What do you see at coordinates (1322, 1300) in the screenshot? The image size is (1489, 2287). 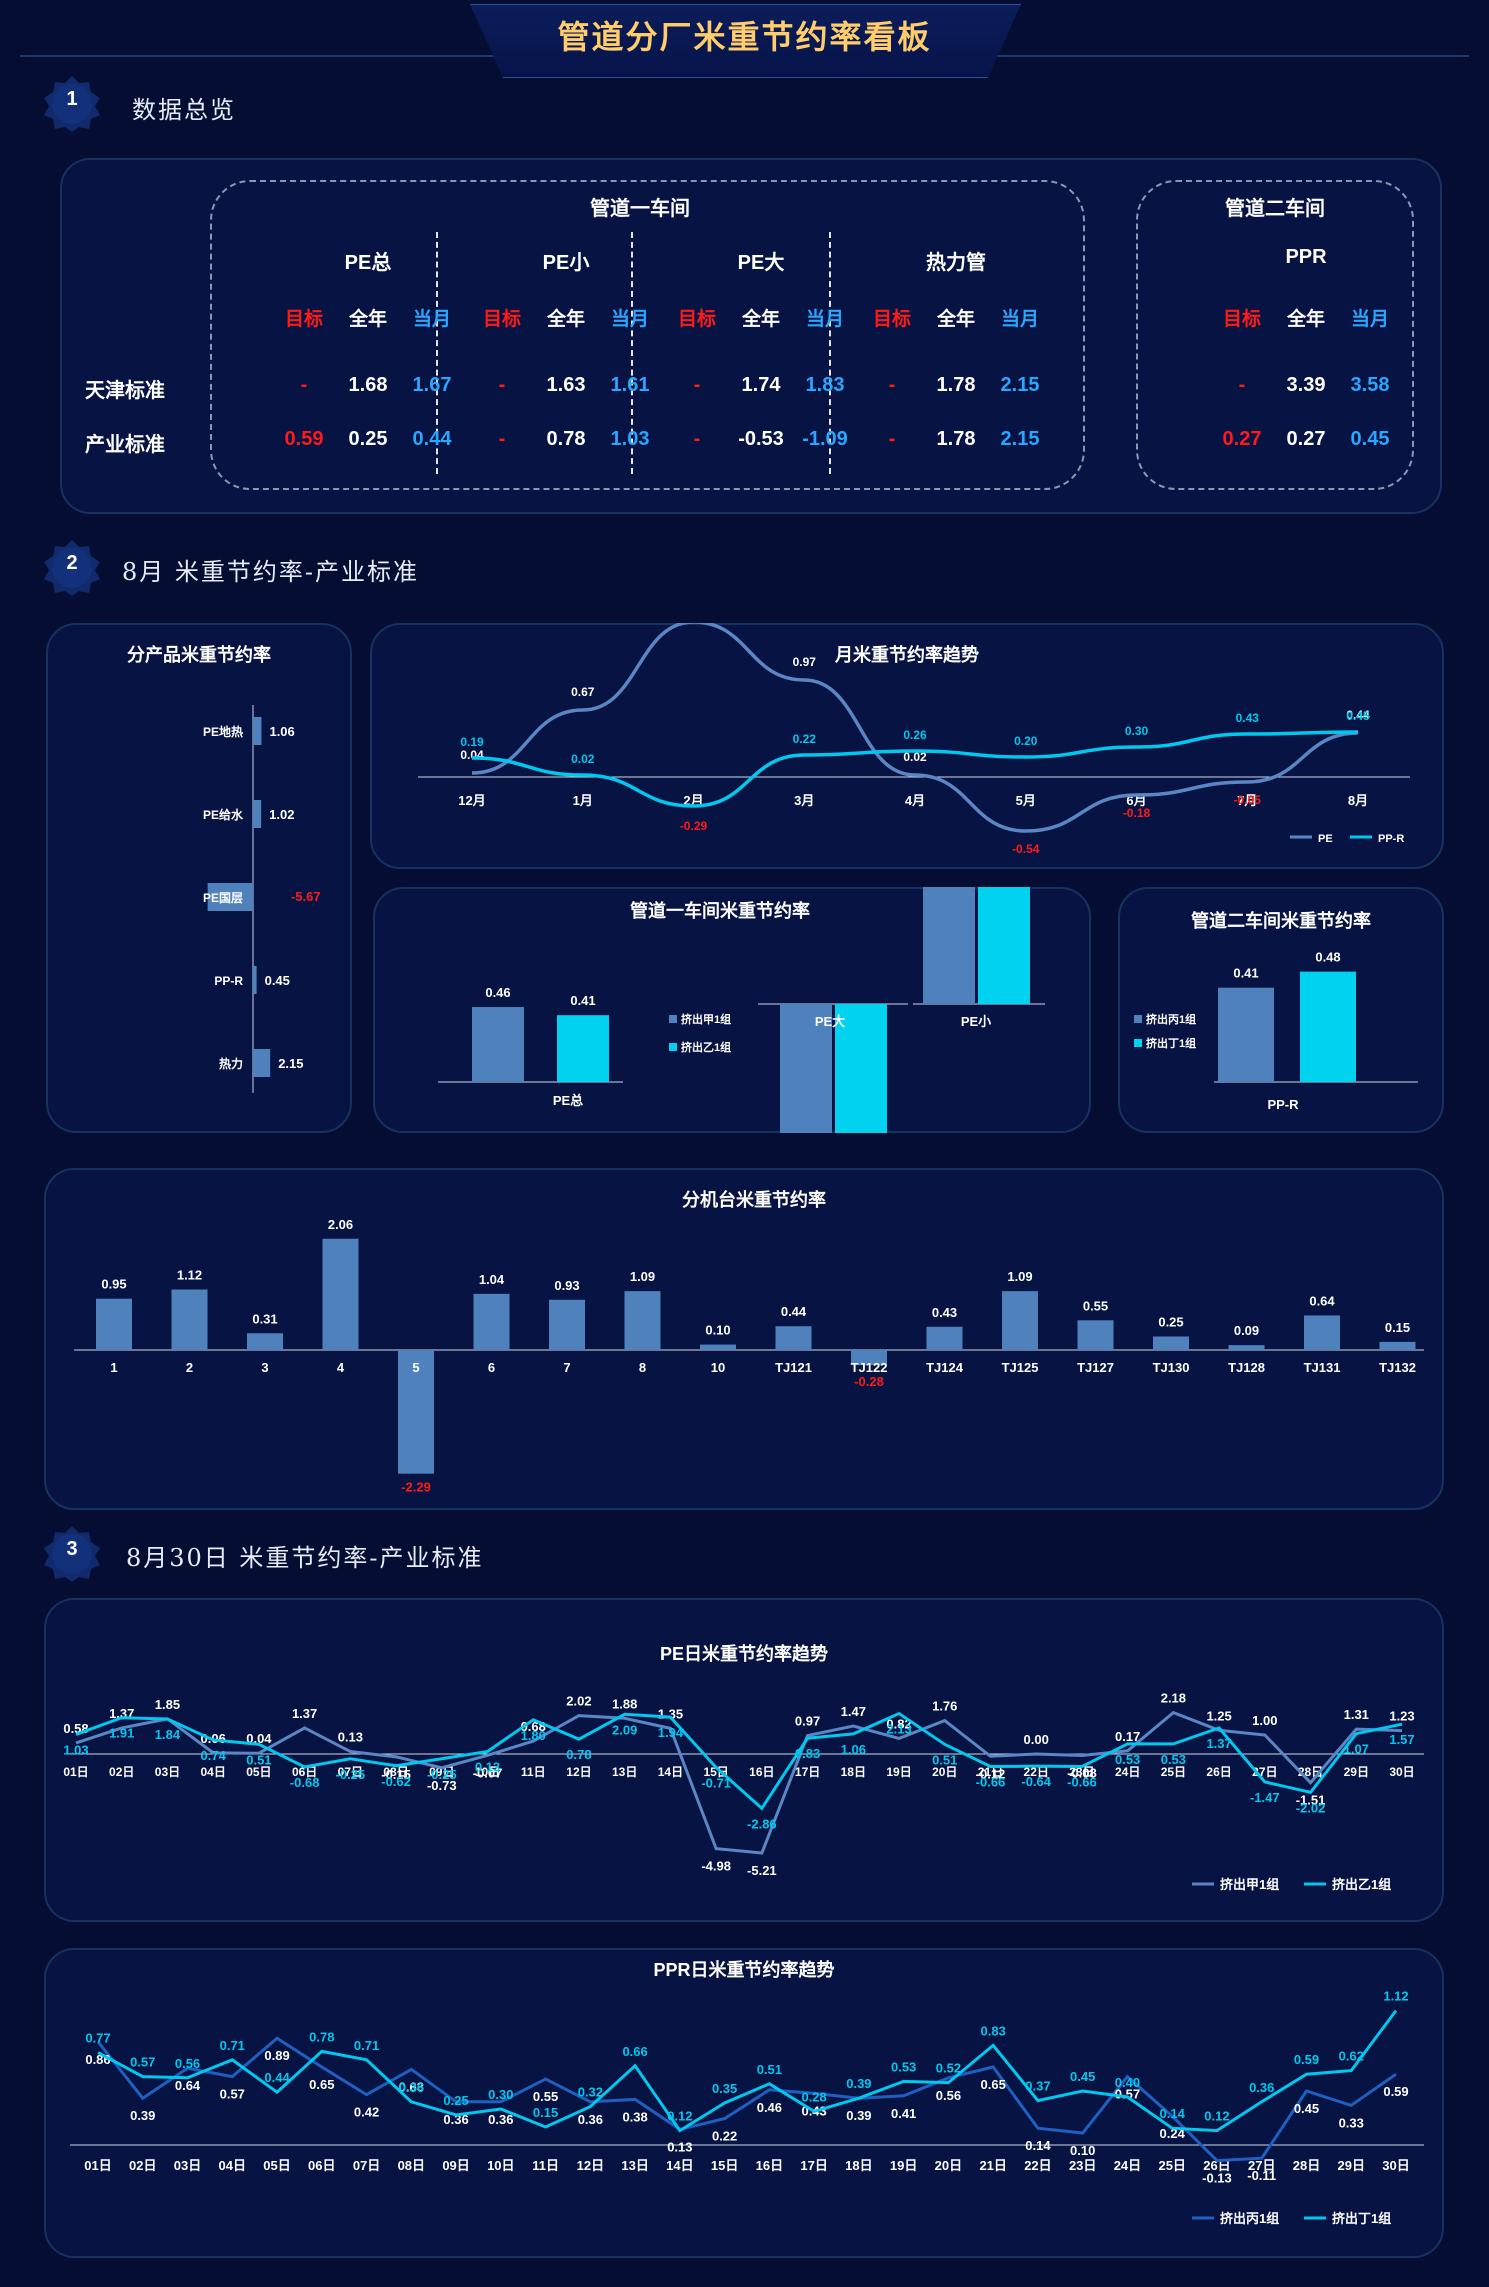 I see `data-label: 0.64` at bounding box center [1322, 1300].